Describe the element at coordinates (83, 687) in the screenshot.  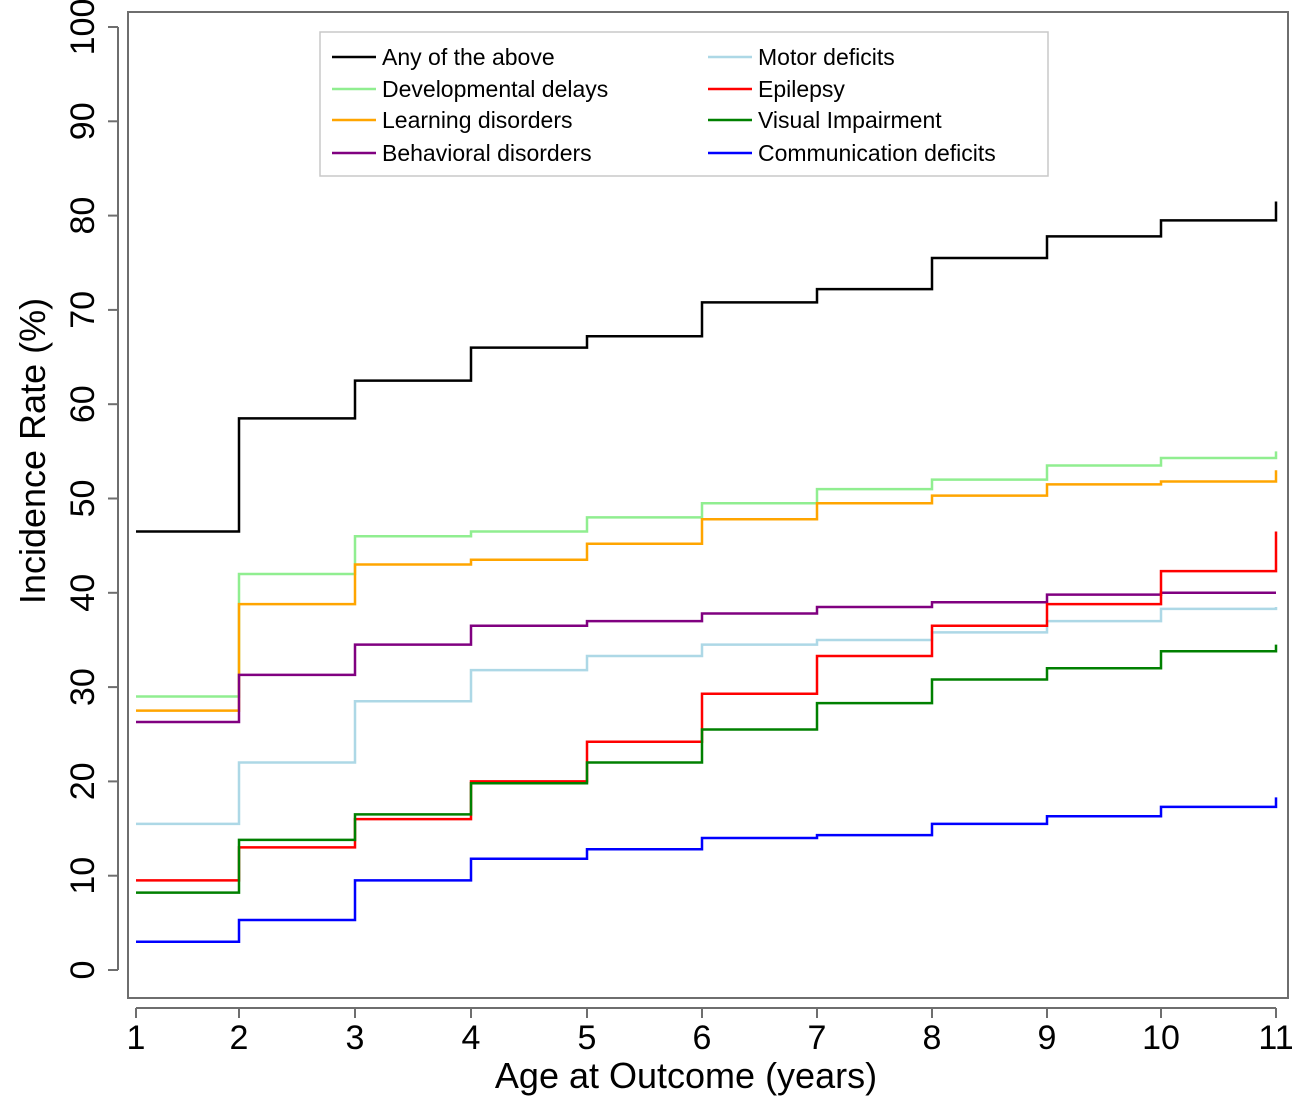
I see `y-tick-label: 30` at that location.